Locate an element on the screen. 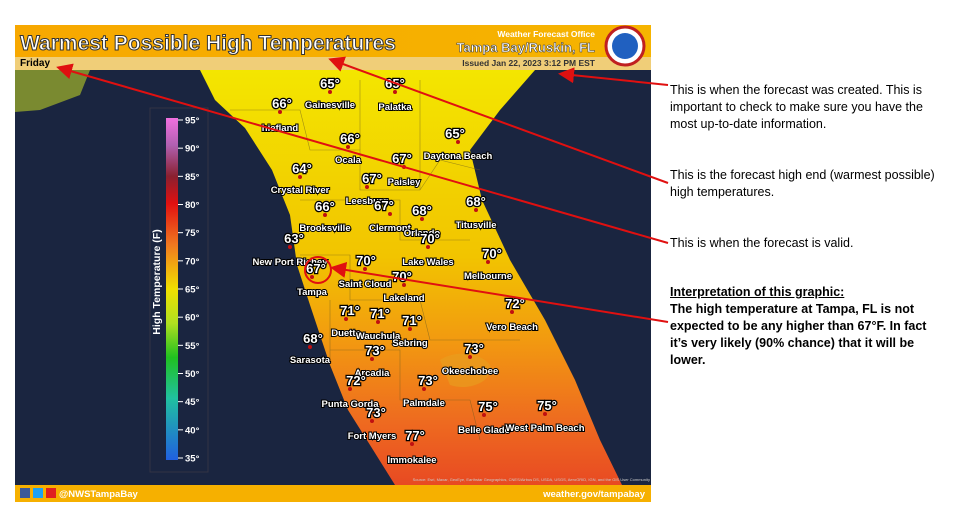 This screenshot has height=528, width=960. footer-bar is located at coordinates (333, 493).